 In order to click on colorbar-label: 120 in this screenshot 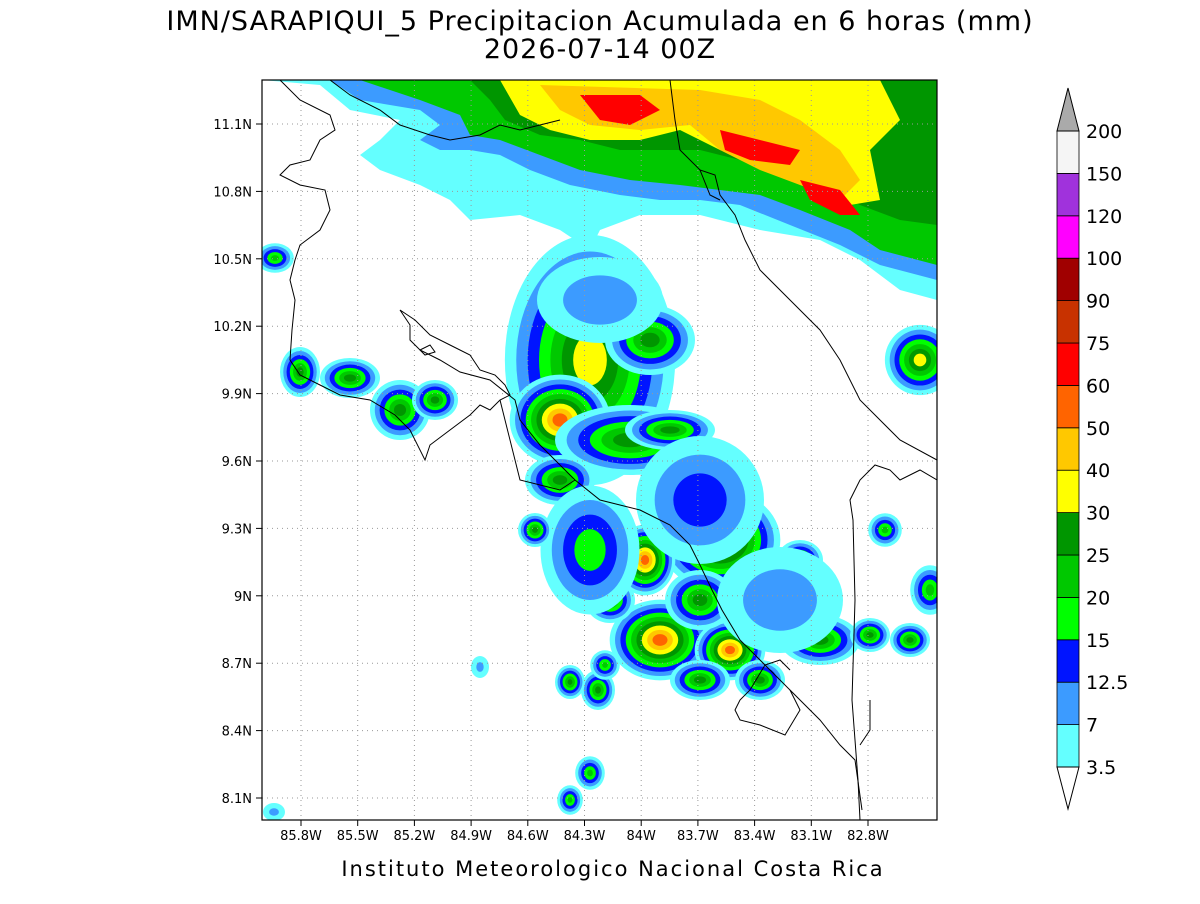, I will do `click(1104, 217)`.